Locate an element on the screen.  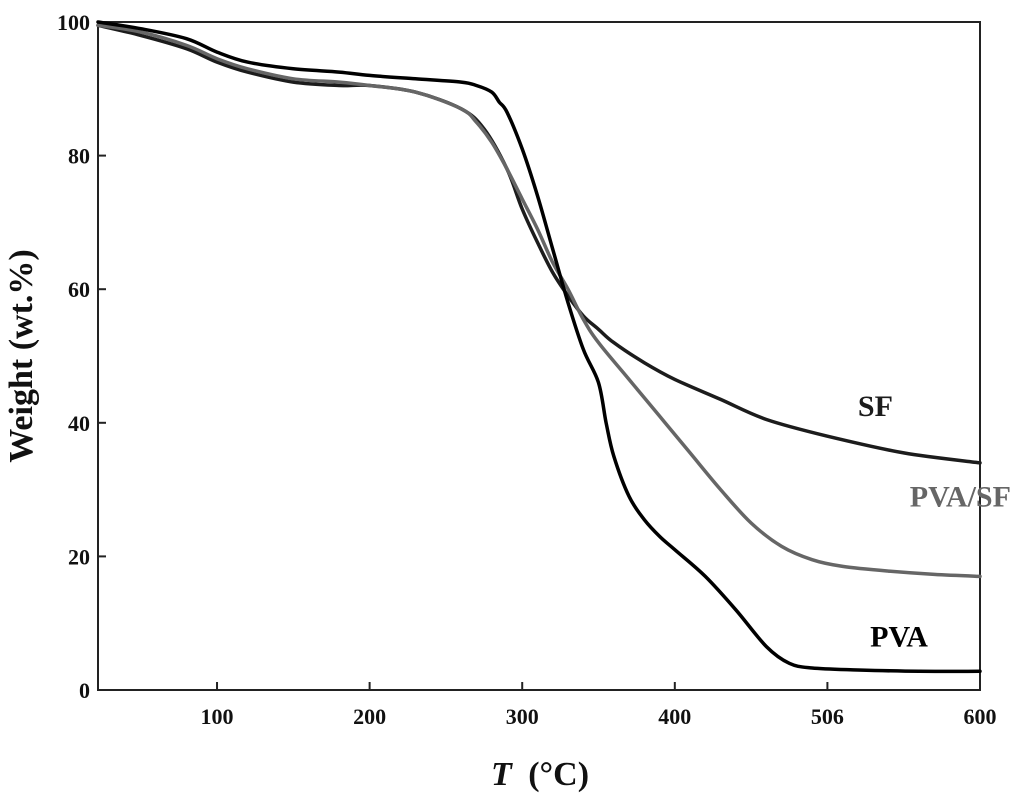
x-axis-title: T (°C) is located at coordinates (540, 774).